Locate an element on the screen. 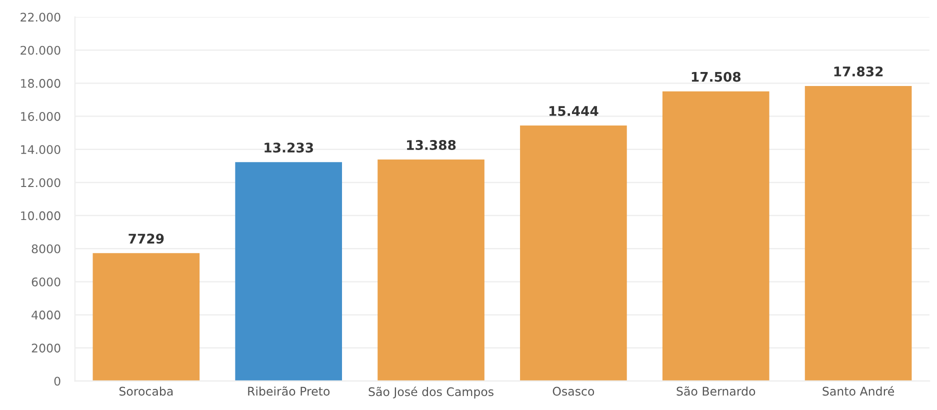  data-label: 17.508 is located at coordinates (716, 77).